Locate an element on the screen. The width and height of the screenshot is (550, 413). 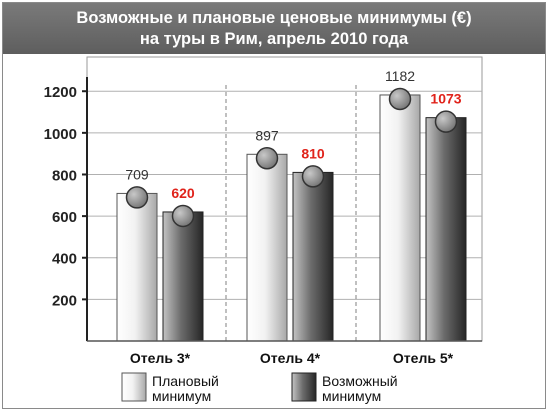
y-tick-label: 800 is located at coordinates (64, 175).